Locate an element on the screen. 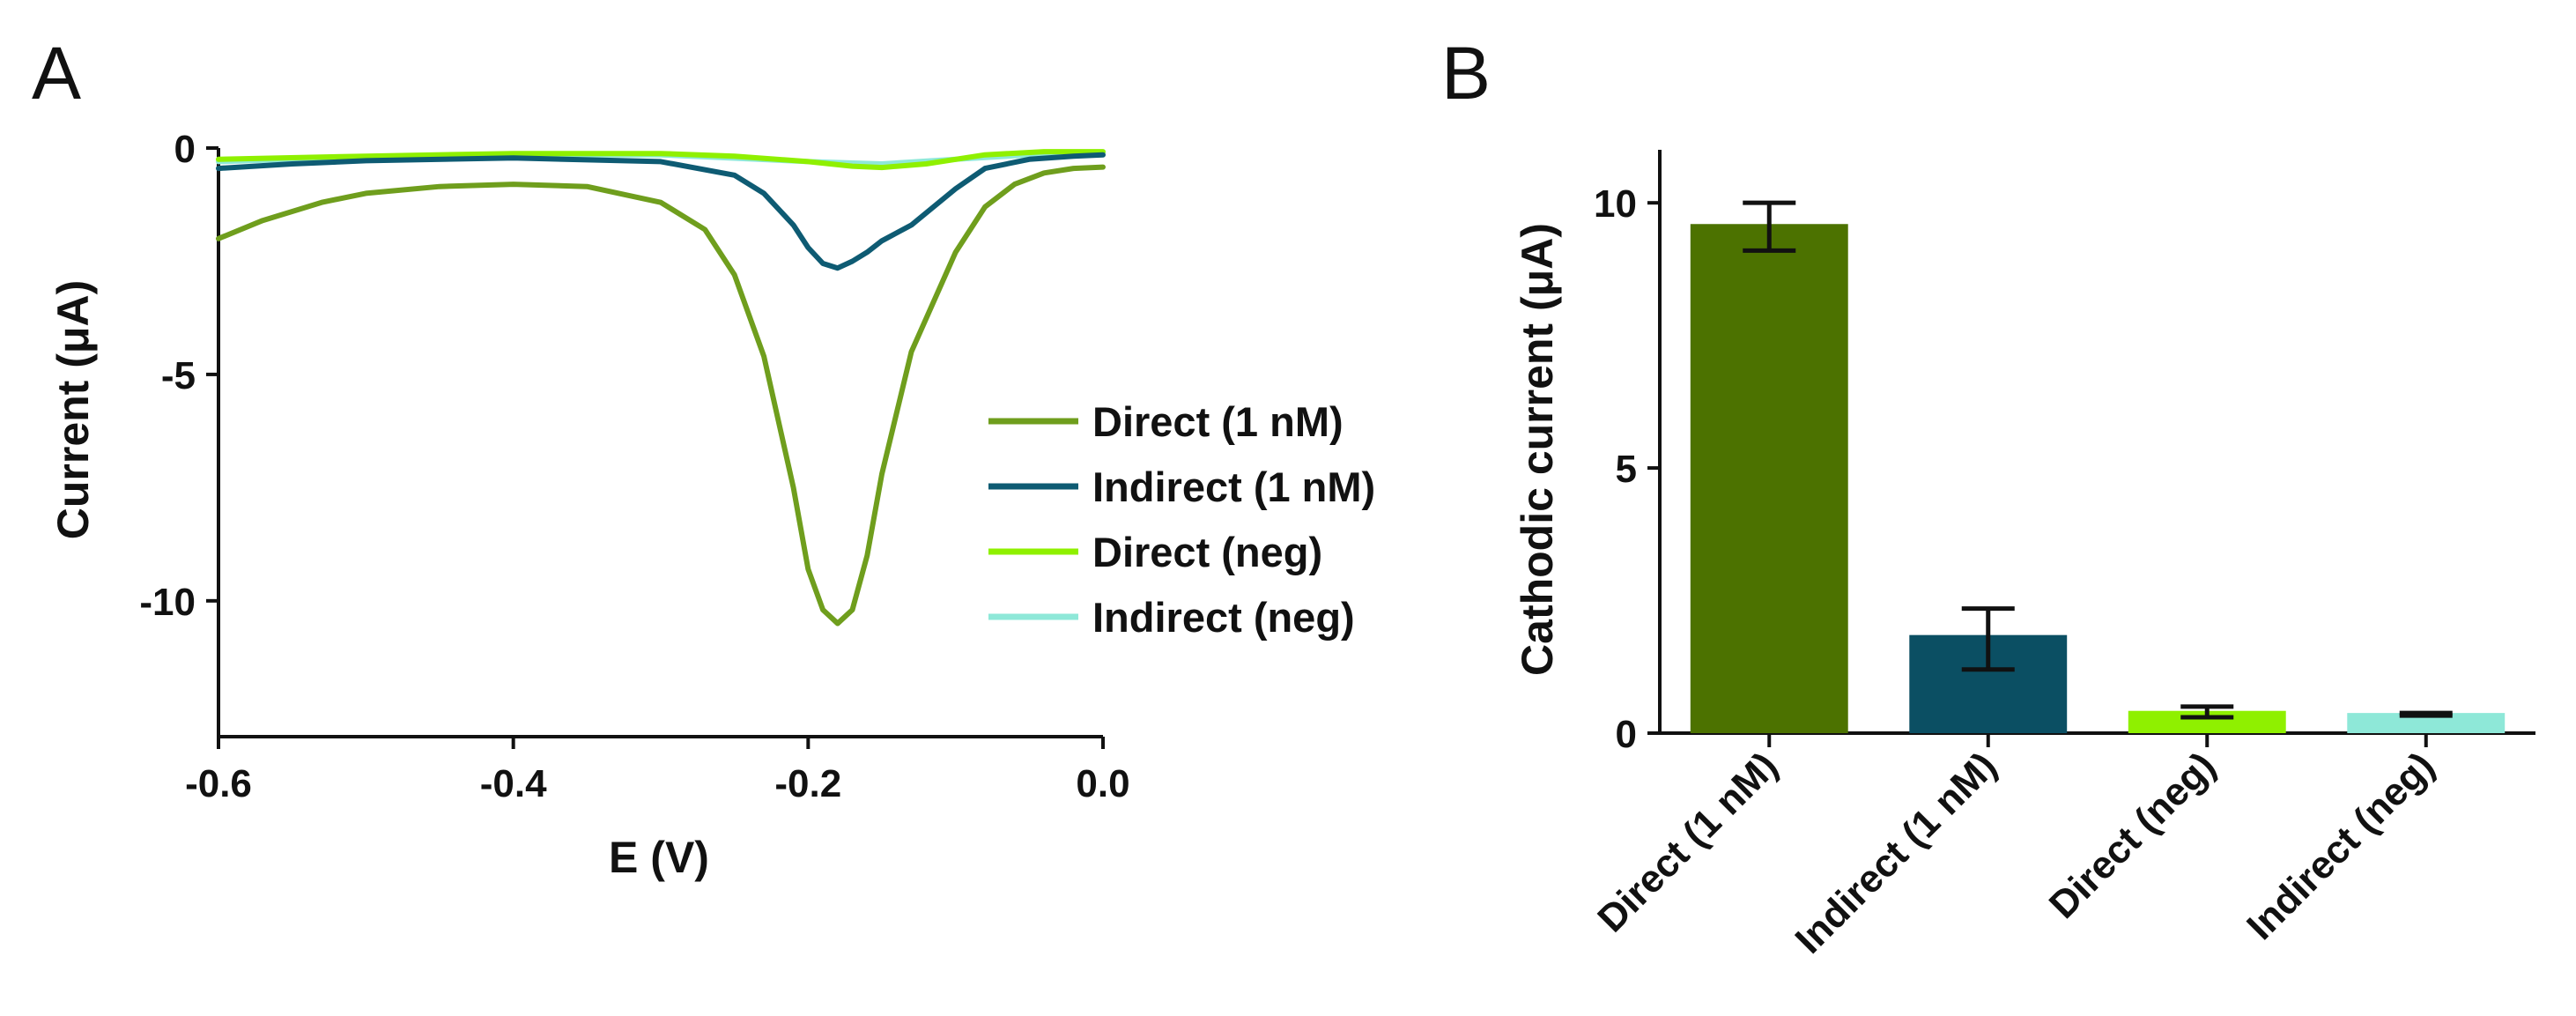 The width and height of the screenshot is (2576, 1016). panel-a-x-tick-label: 0.0 is located at coordinates (1103, 783).